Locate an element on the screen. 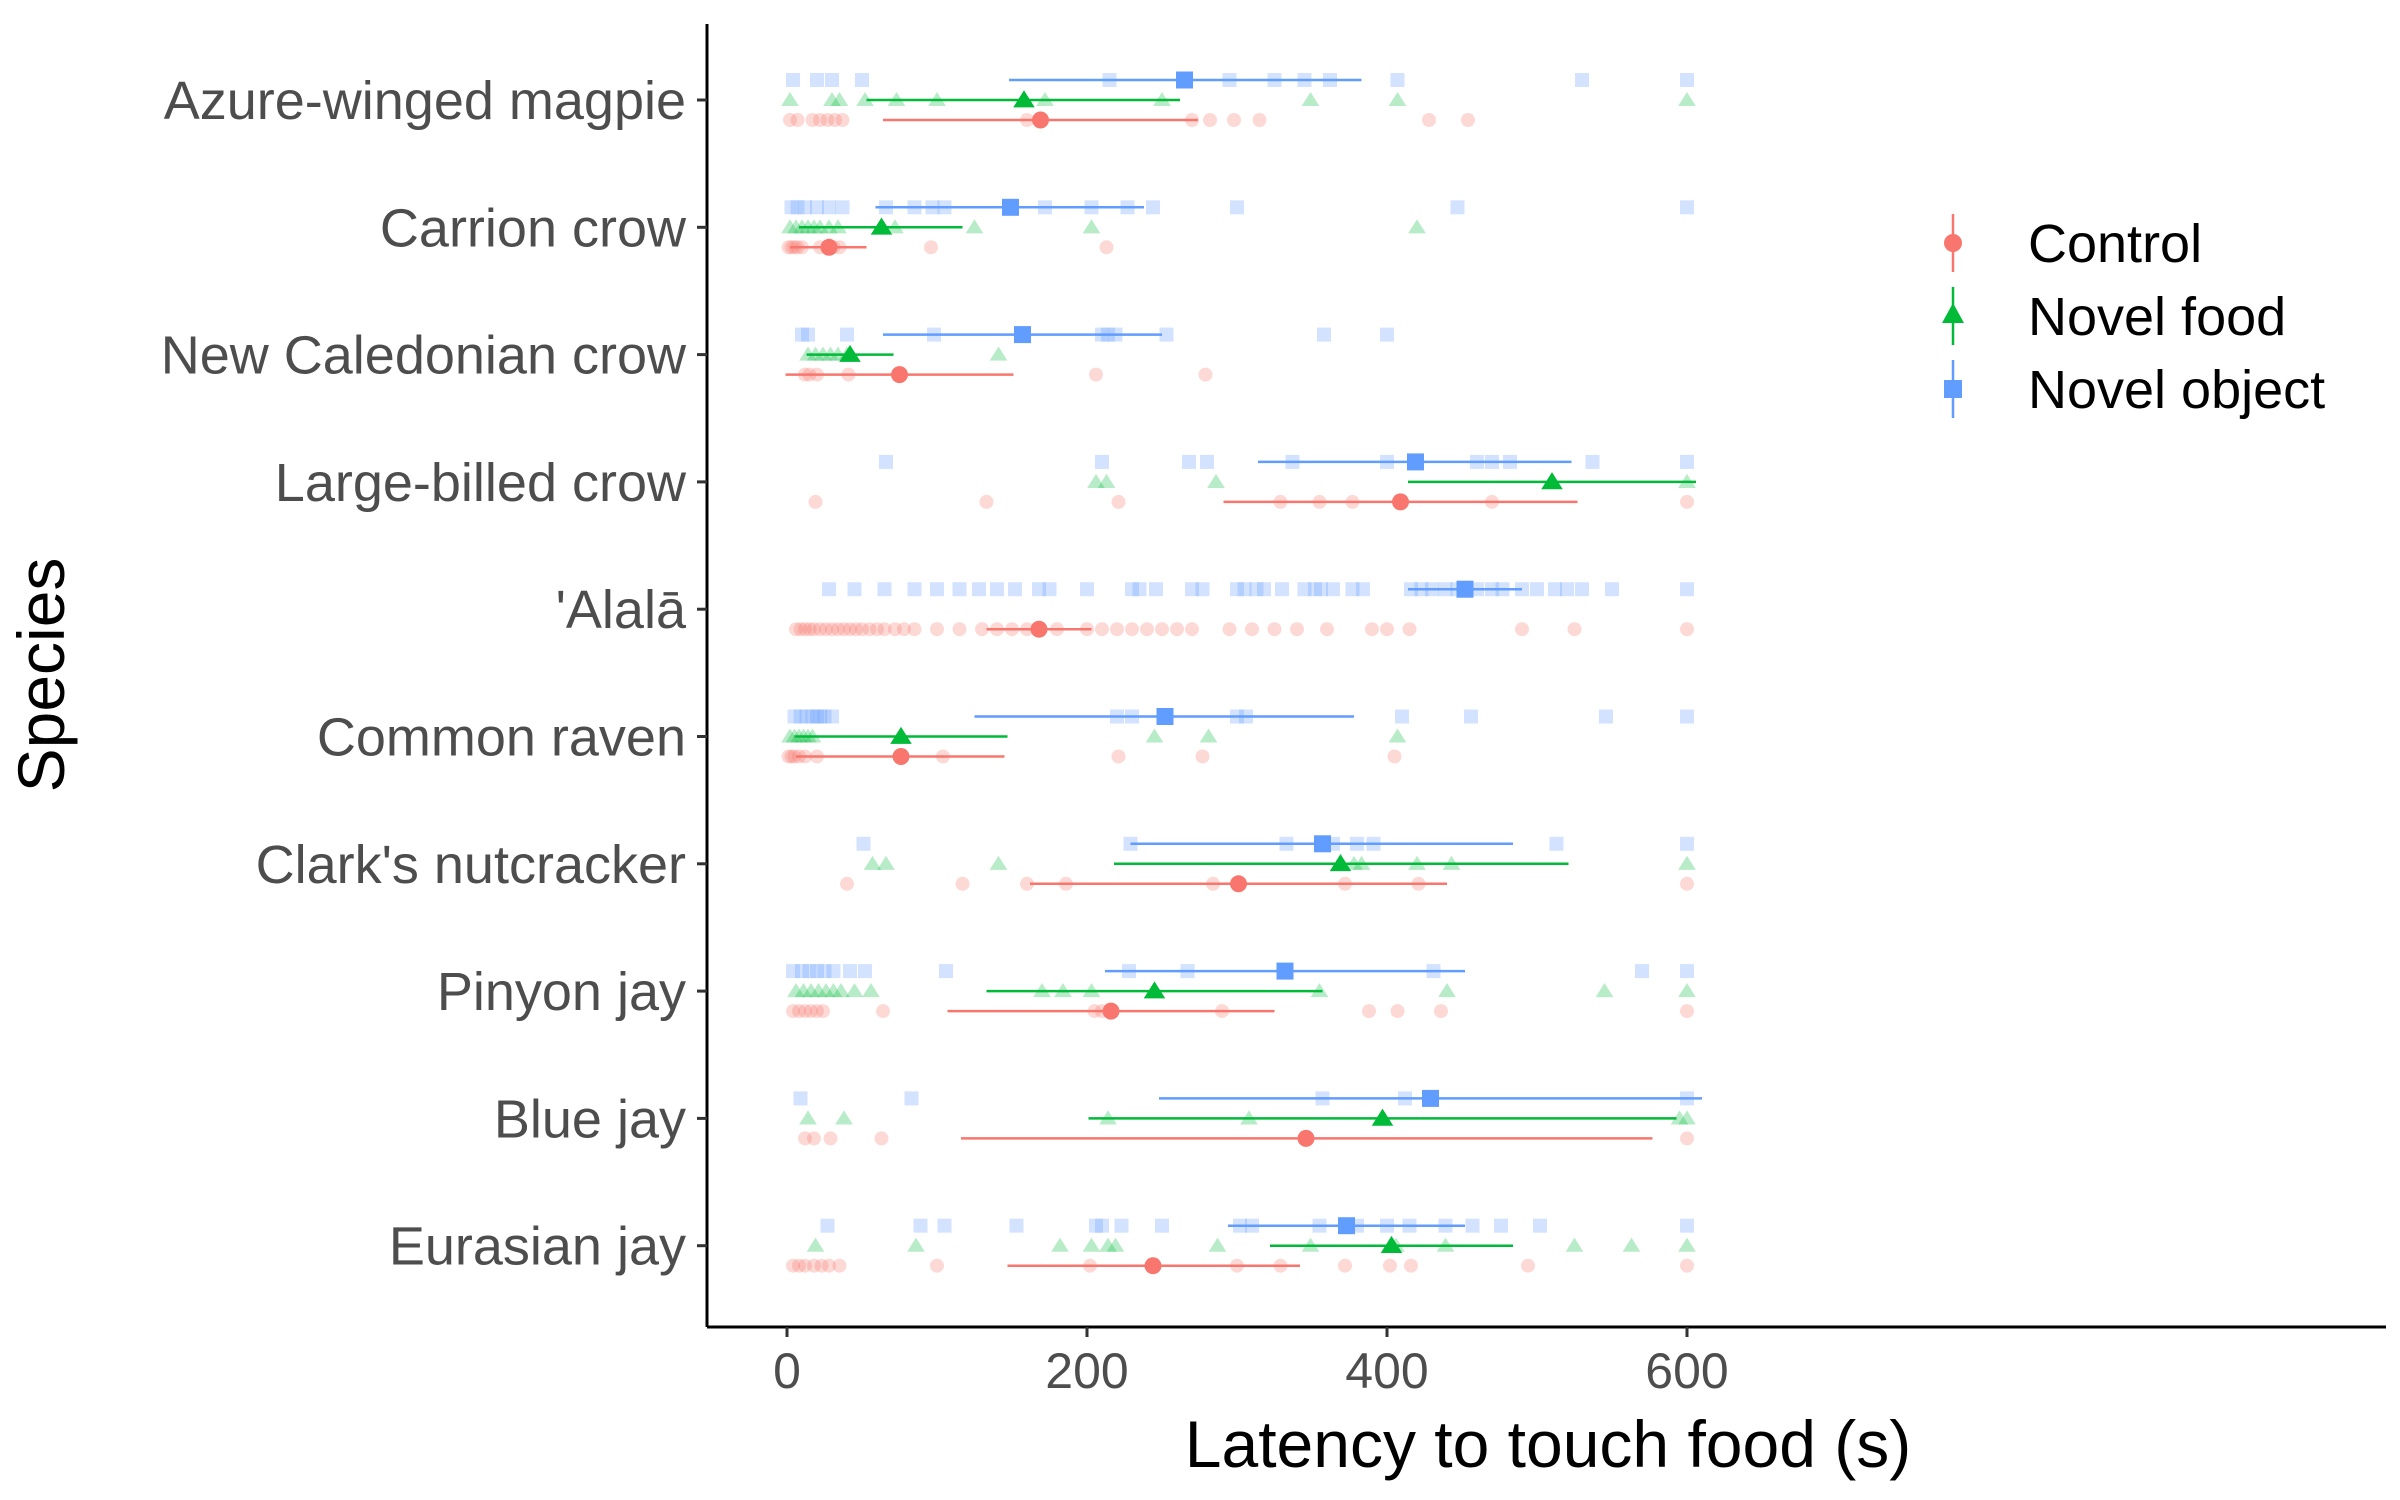  mean-point-control-azure-winged-magpie is located at coordinates (1040, 120).